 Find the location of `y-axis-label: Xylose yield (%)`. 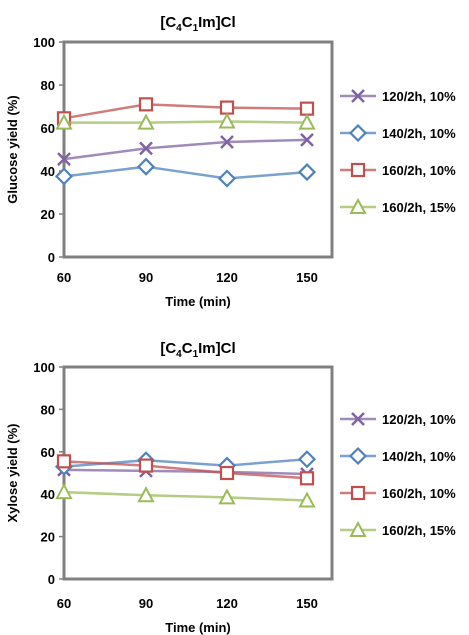

y-axis-label: Xylose yield (%) is located at coordinates (12, 473).